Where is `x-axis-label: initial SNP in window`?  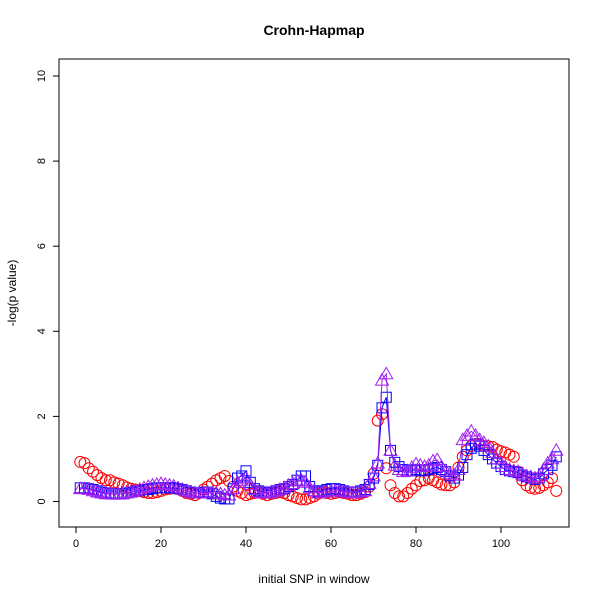 x-axis-label: initial SNP in window is located at coordinates (313, 579).